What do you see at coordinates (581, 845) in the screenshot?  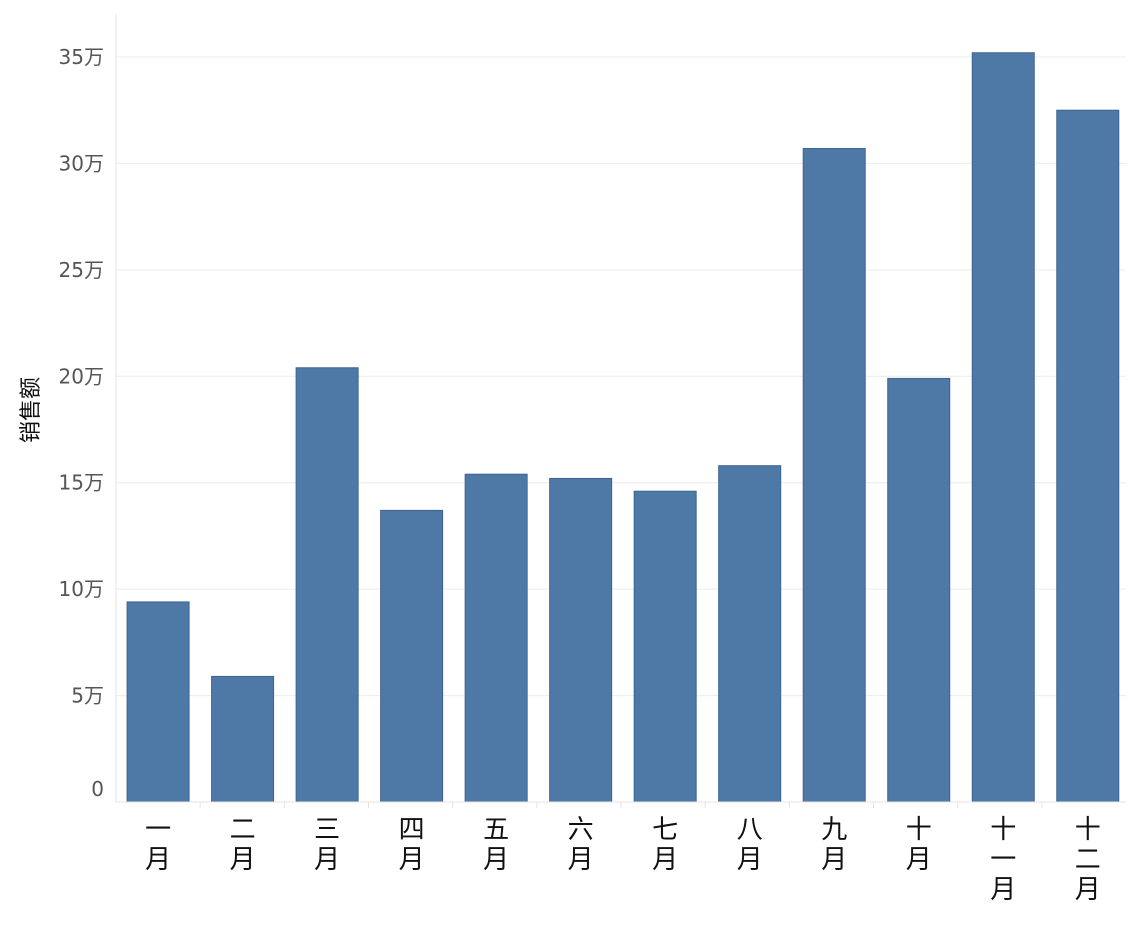 I see `x-tick-label: 六月` at bounding box center [581, 845].